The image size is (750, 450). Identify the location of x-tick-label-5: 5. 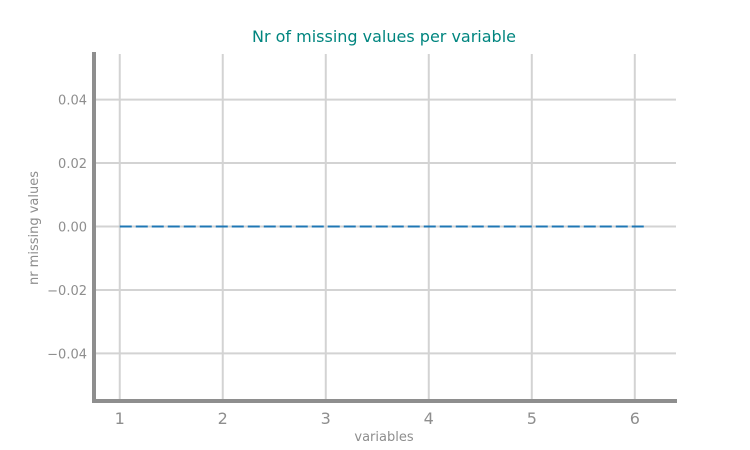
(532, 418).